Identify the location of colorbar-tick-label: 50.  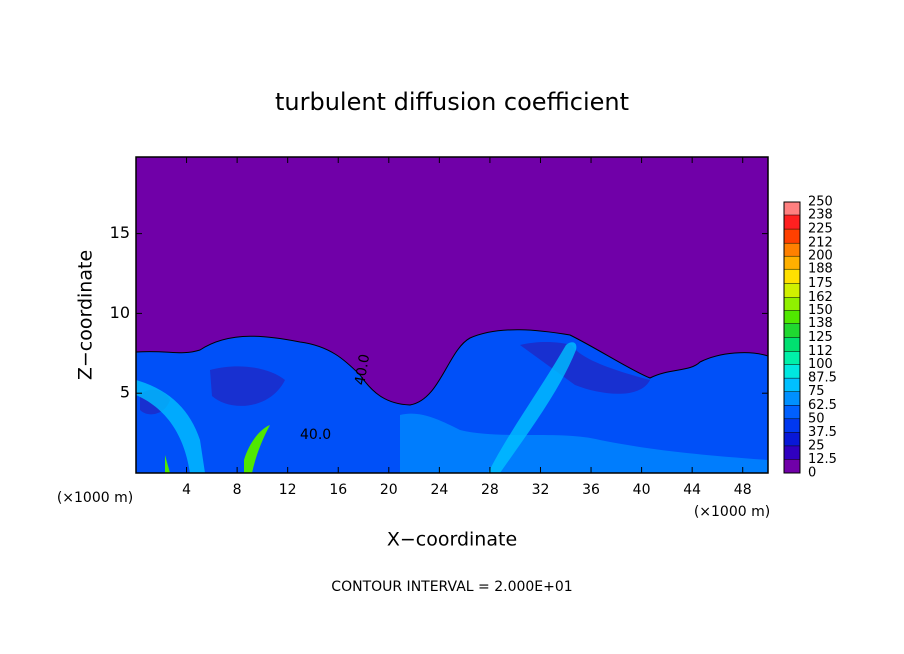
(816, 418).